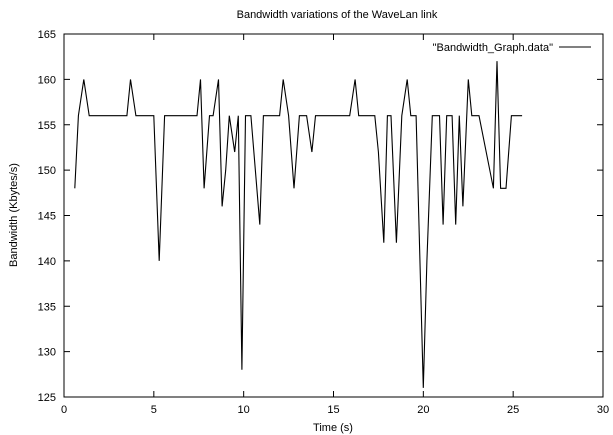 Image resolution: width=613 pixels, height=435 pixels. Describe the element at coordinates (47, 35) in the screenshot. I see `y-tick-label: 165` at that location.